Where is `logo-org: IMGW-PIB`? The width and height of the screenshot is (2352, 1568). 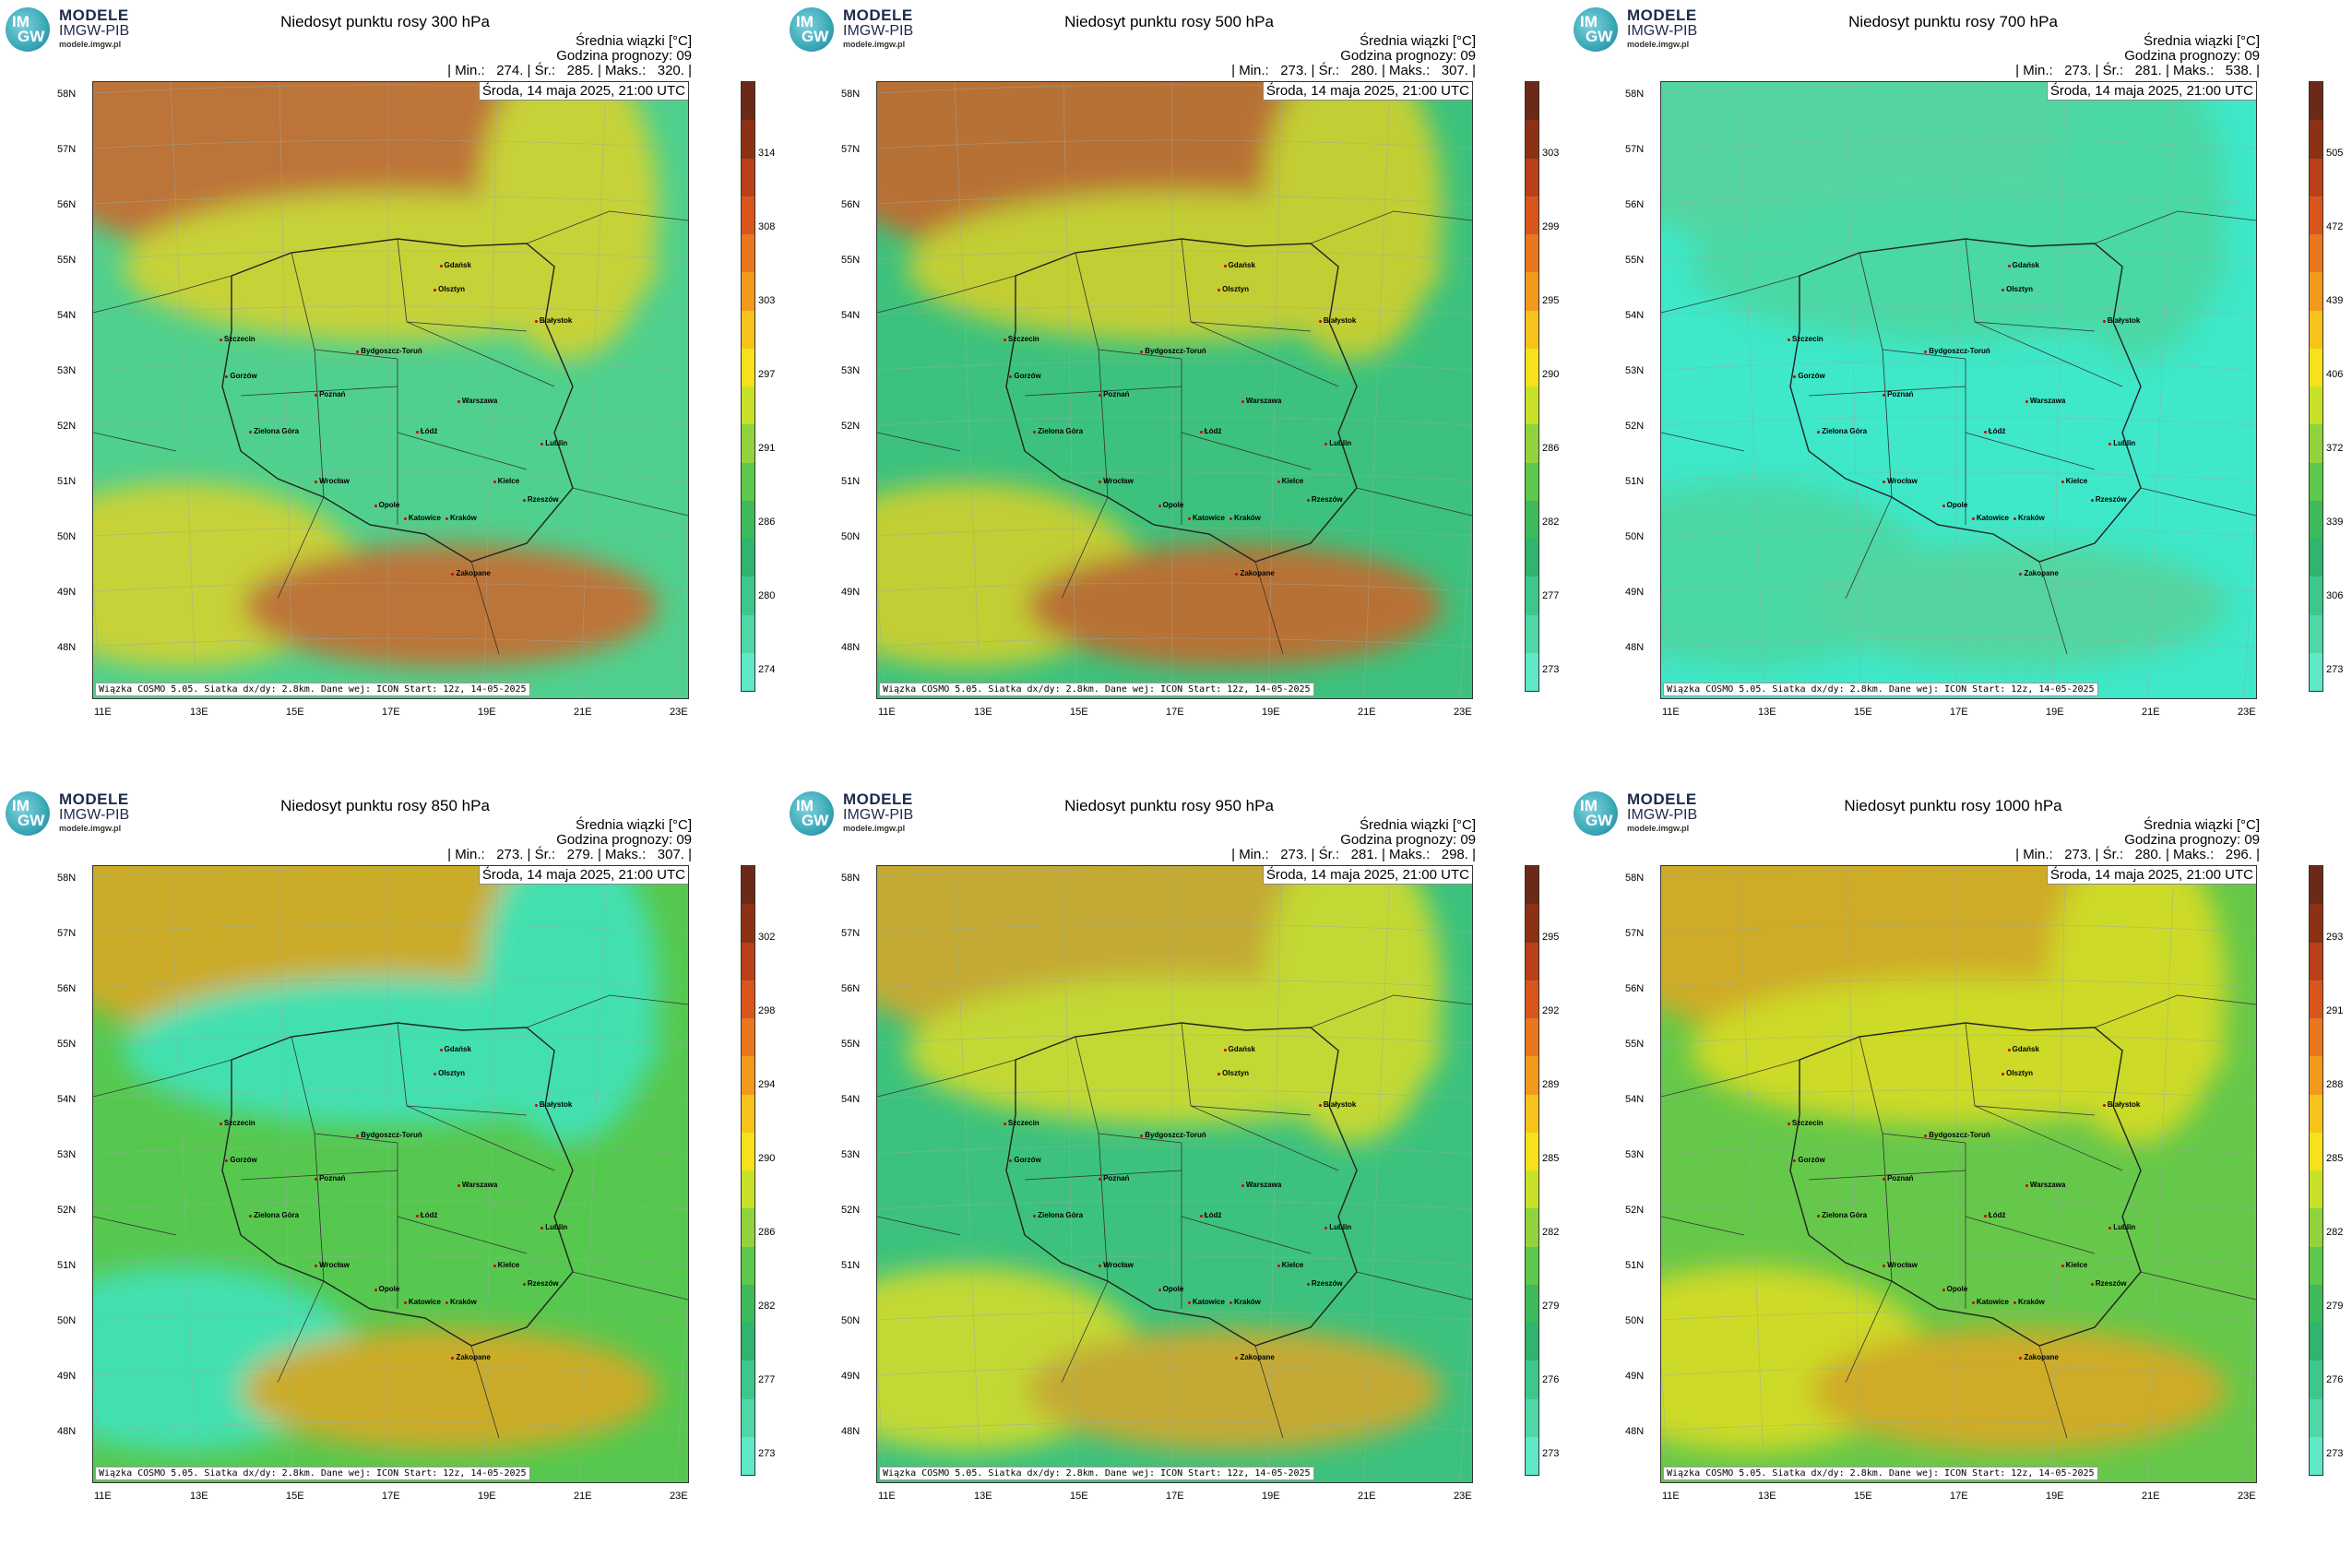
logo-org: IMGW-PIB is located at coordinates (878, 815).